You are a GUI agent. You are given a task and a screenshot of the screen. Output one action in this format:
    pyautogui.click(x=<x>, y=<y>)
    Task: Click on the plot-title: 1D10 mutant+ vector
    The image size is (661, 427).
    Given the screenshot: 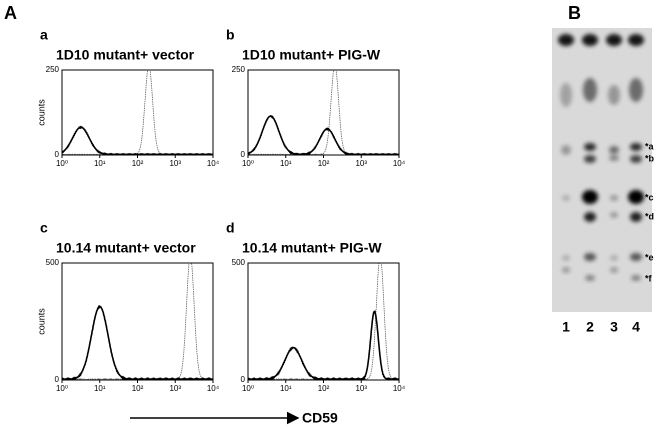 What is the action you would take?
    pyautogui.click(x=125, y=55)
    